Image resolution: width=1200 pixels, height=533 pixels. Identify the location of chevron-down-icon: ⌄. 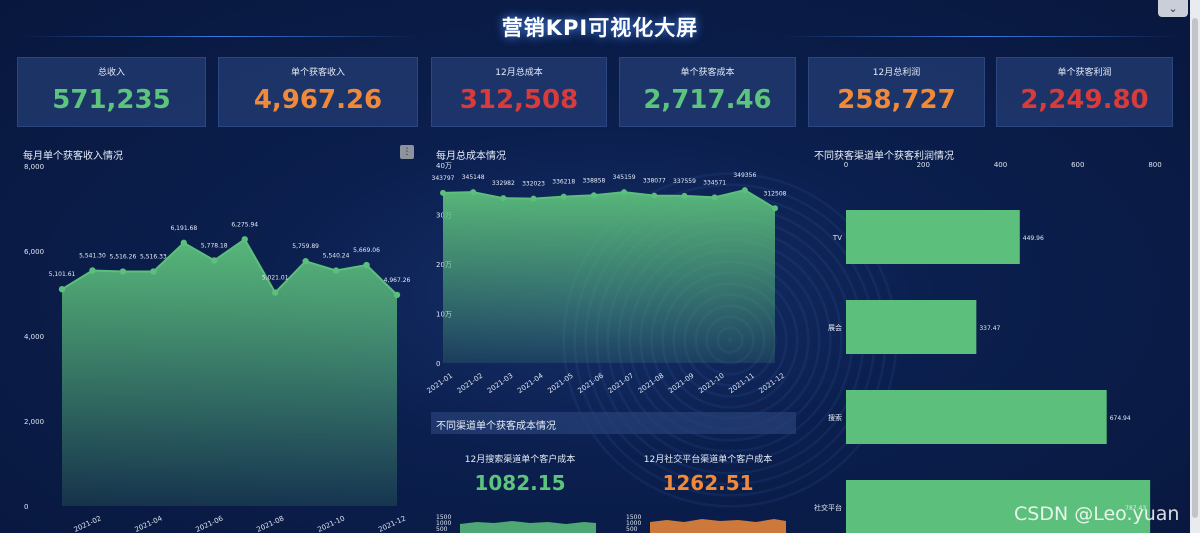
(1173, 8).